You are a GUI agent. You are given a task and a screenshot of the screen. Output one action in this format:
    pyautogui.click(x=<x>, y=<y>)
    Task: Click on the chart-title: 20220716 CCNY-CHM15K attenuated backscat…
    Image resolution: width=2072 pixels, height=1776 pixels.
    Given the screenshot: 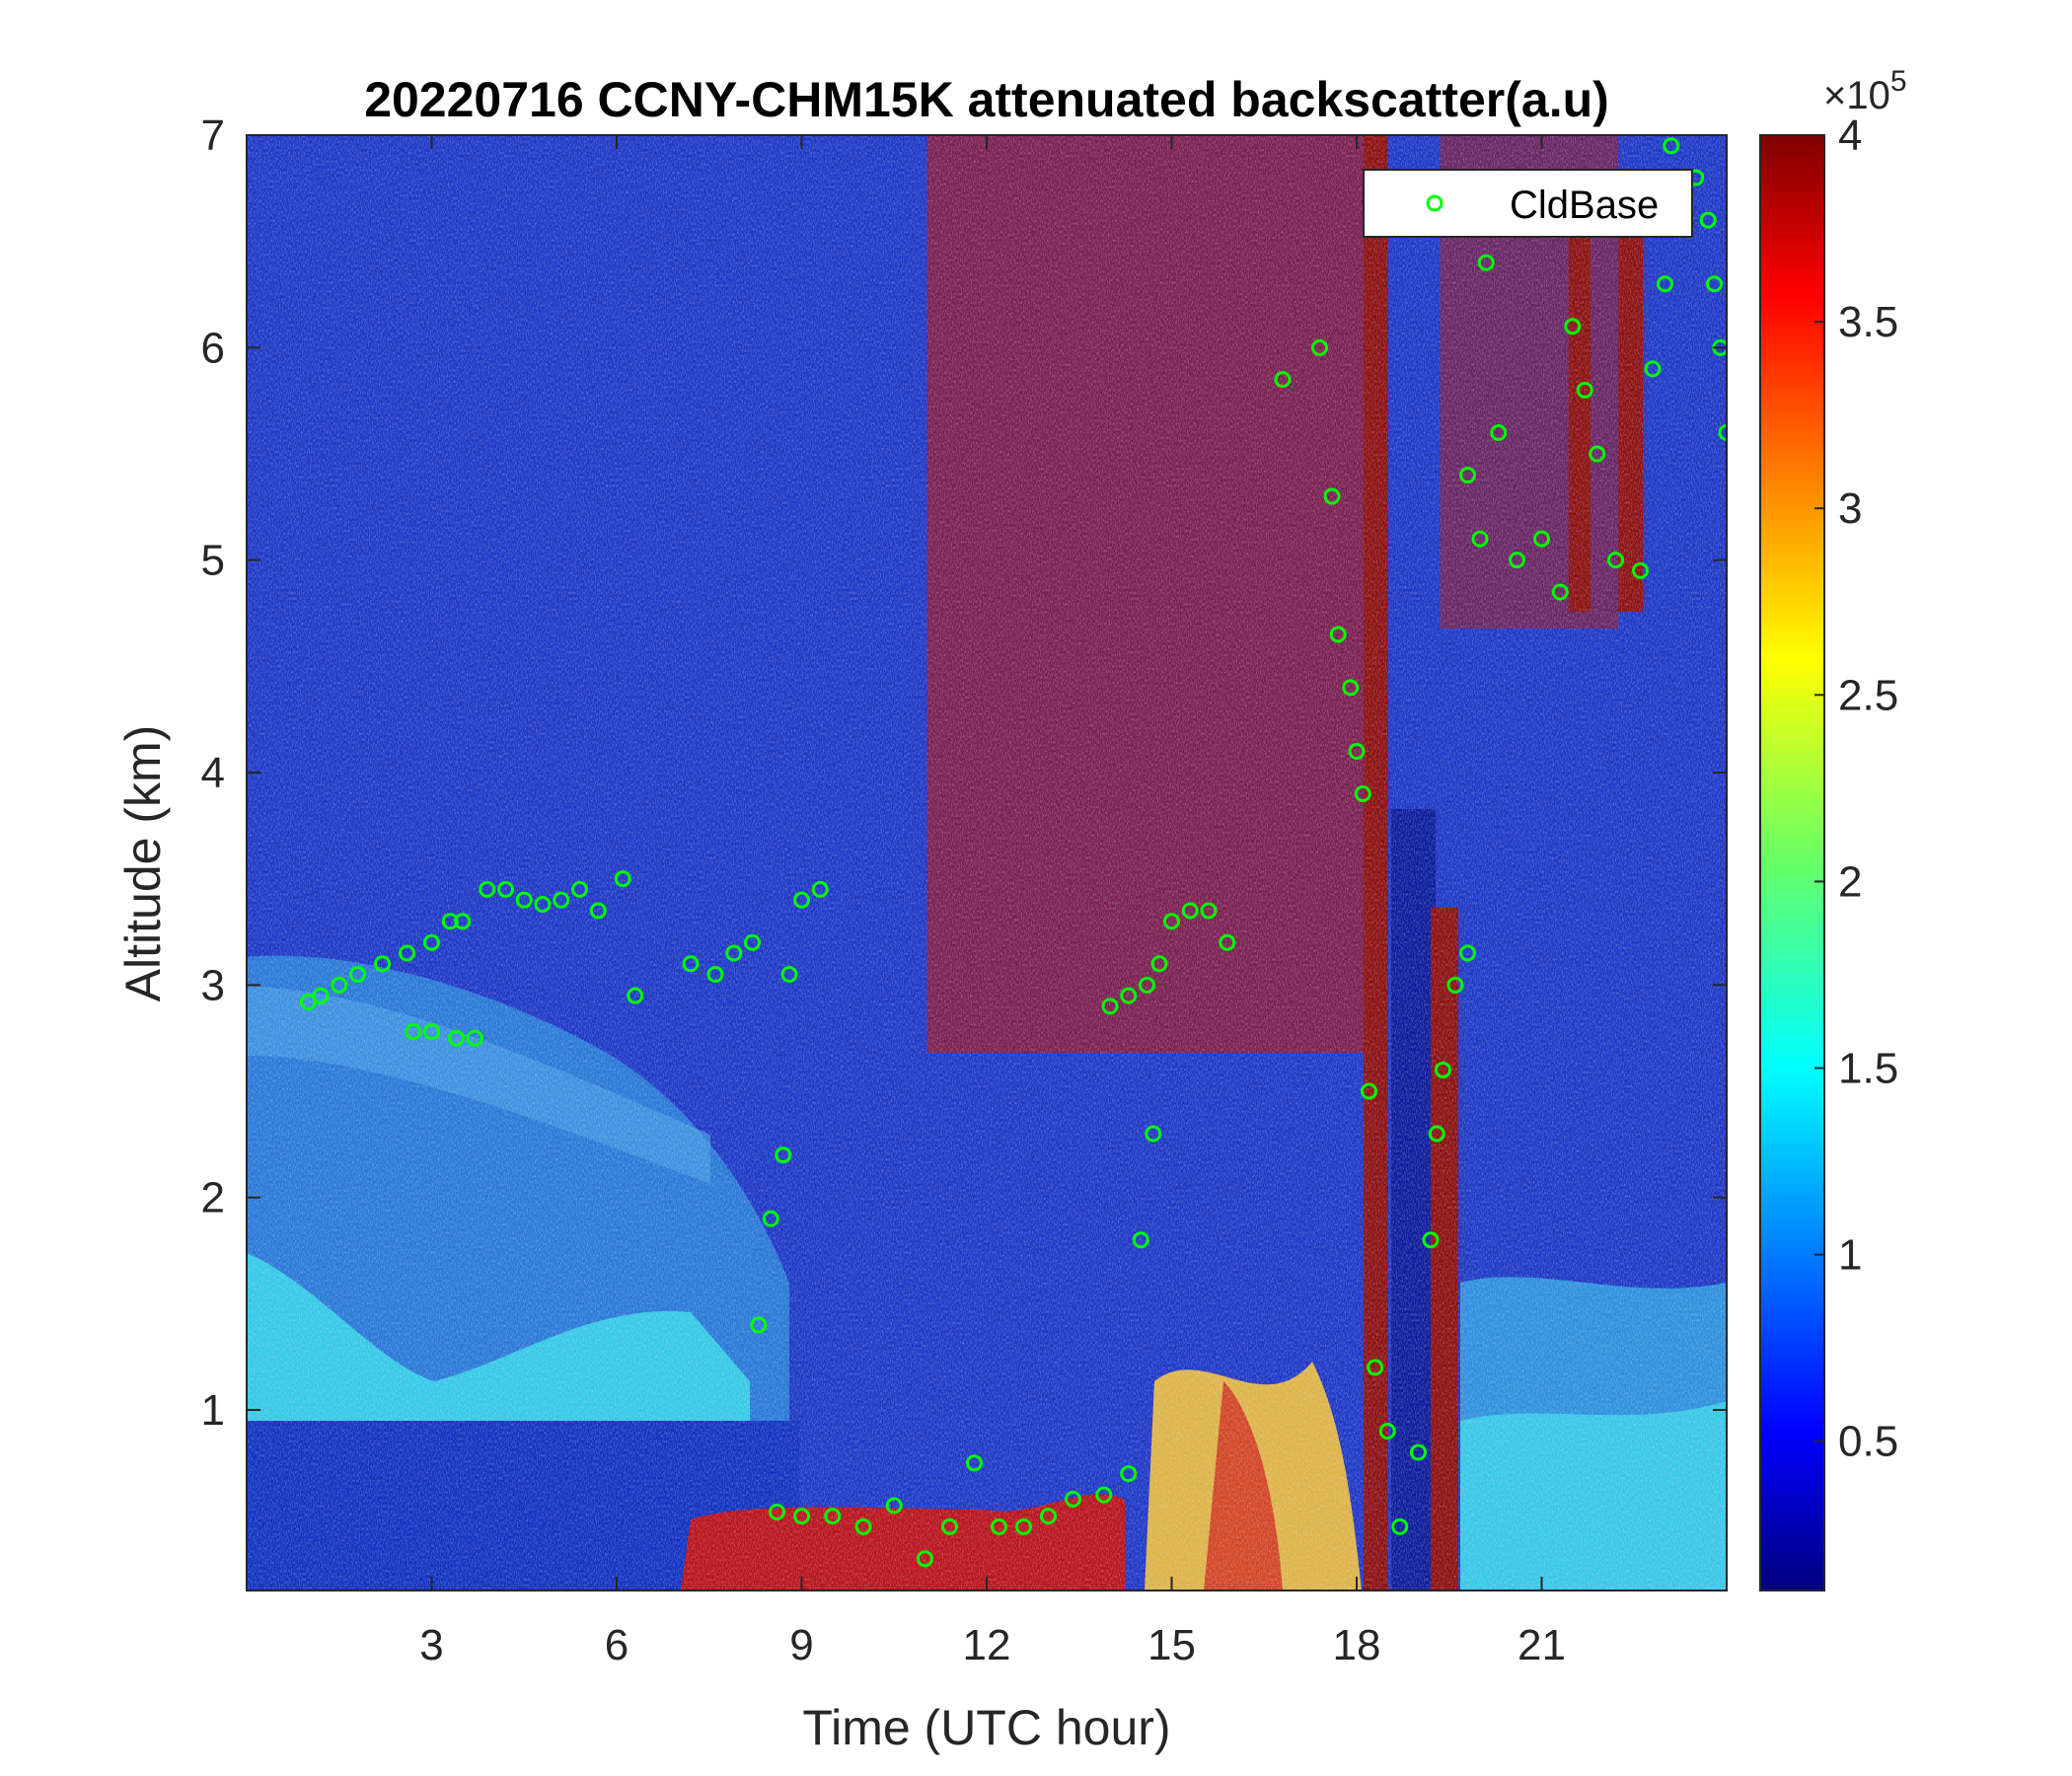 What is the action you would take?
    pyautogui.click(x=987, y=99)
    